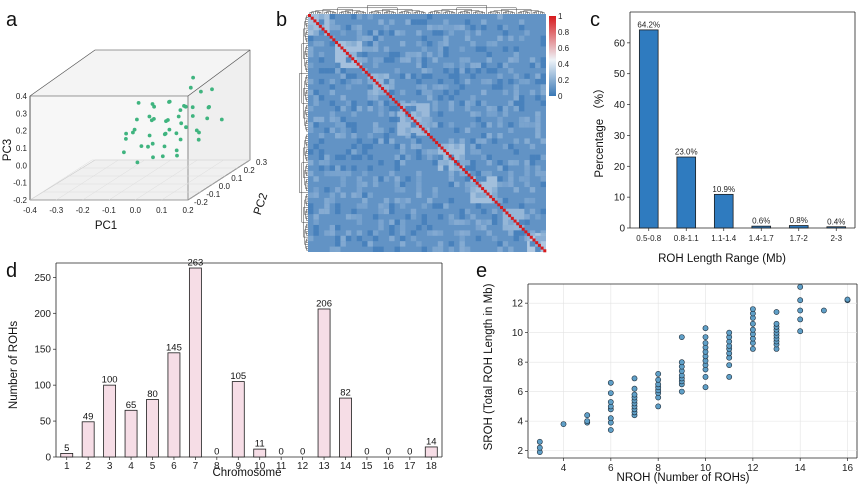 The image size is (865, 484). What do you see at coordinates (620, 167) in the screenshot?
I see `roh-length-y-tick-label: 20` at bounding box center [620, 167].